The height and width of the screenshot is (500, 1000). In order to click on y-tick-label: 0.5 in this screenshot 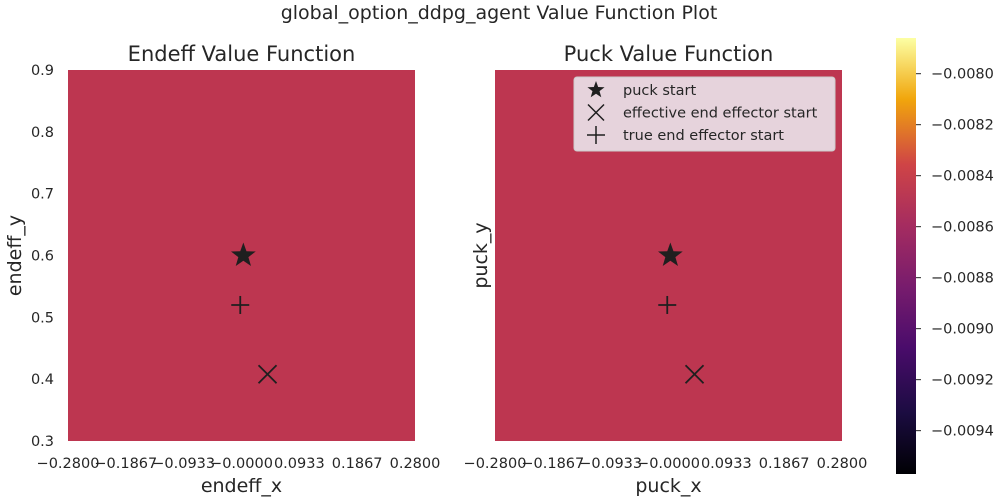, I will do `click(42, 318)`.